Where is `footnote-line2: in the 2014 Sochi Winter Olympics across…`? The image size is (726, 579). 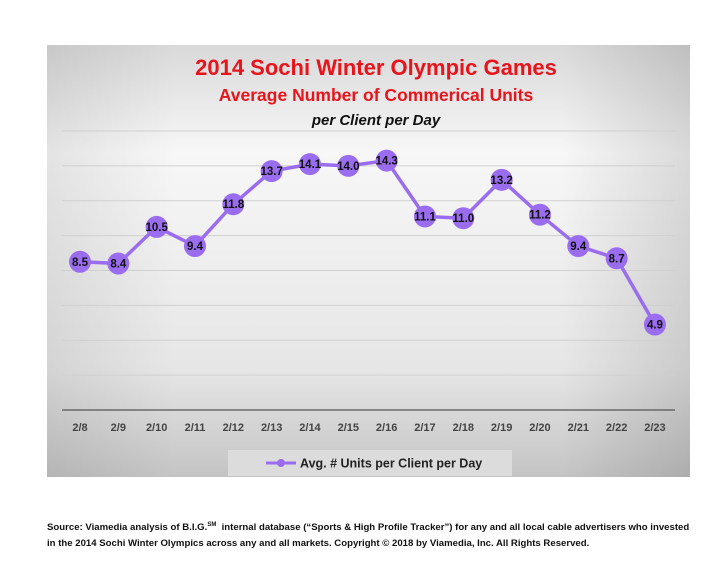
footnote-line2: in the 2014 Sochi Winter Olympics across… is located at coordinates (318, 544).